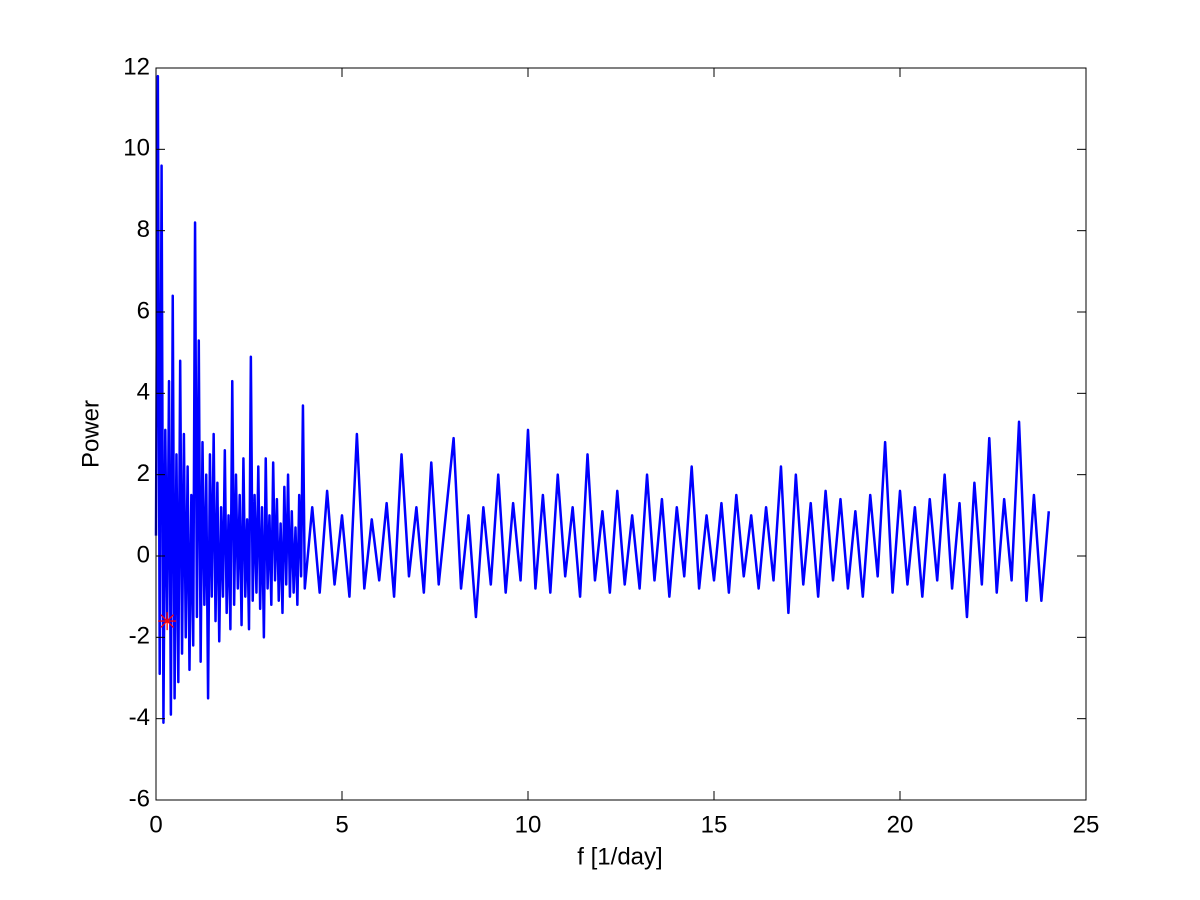 This screenshot has height=900, width=1200. Describe the element at coordinates (167, 621) in the screenshot. I see `star-marker` at that location.